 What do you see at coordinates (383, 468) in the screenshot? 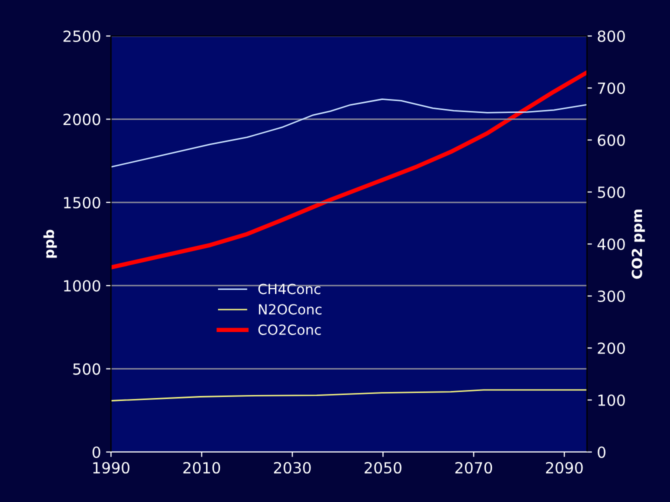
I see `x-tick-label: 2050` at bounding box center [383, 468].